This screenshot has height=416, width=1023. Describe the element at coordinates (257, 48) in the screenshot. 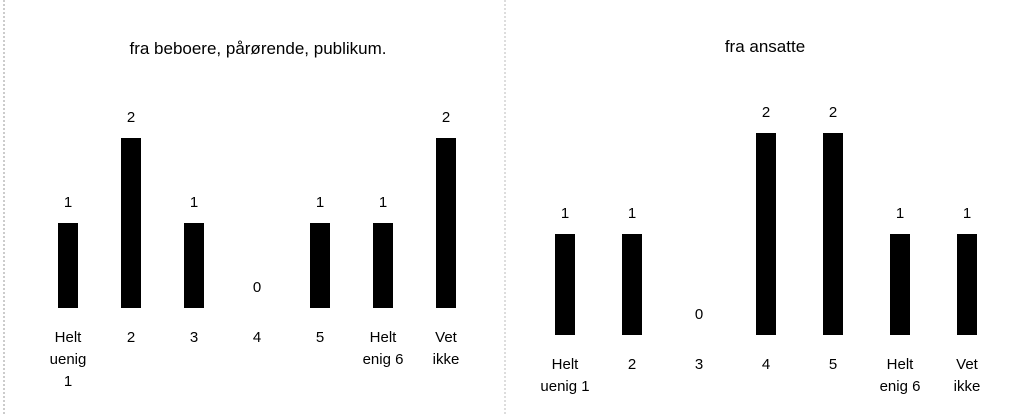

I see `chart-title: fra beboere, pårørende, publikum.` at that location.